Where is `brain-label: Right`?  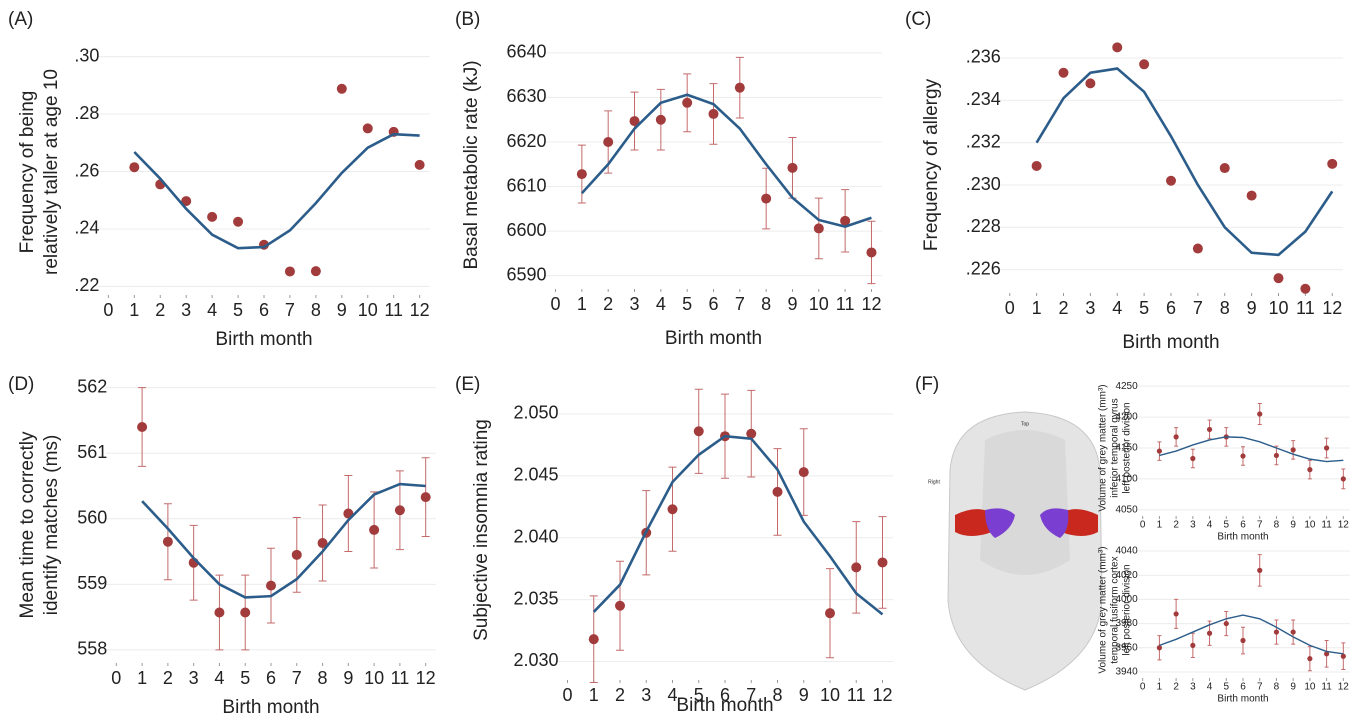 brain-label: Right is located at coordinates (934, 482).